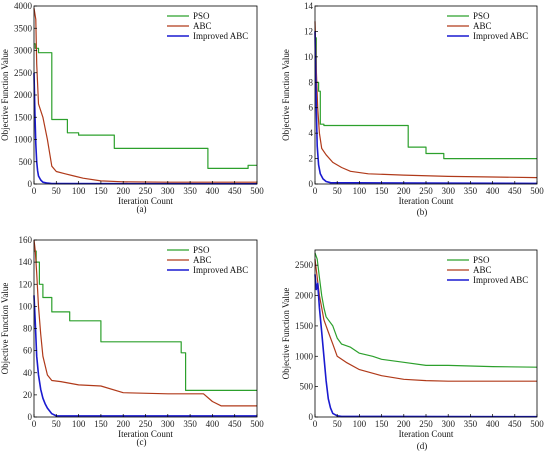 This screenshot has width=550, height=459. What do you see at coordinates (422, 212) in the screenshot?
I see `panel-label: (b)` at bounding box center [422, 212].